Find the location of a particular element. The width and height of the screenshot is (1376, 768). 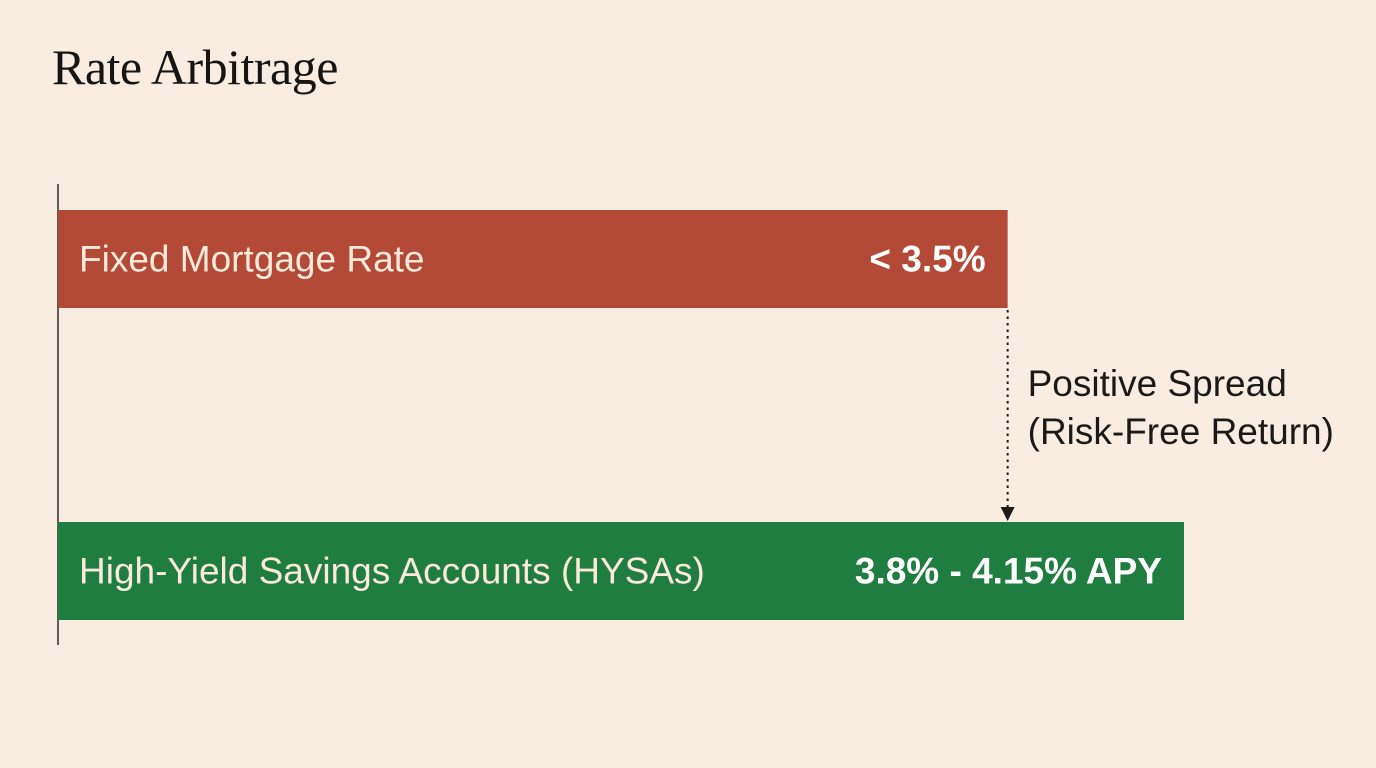

bar-label-0: Fixed Mortgage Rate is located at coordinates (252, 259).